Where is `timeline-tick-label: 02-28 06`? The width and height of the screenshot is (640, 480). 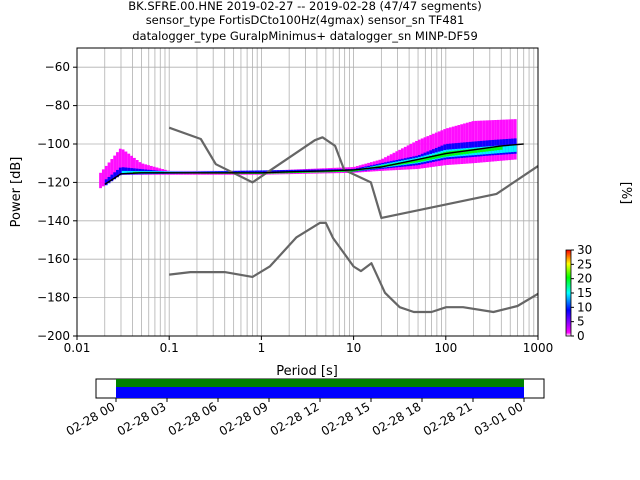
timeline-tick-label: 02-28 06 is located at coordinates (193, 418).